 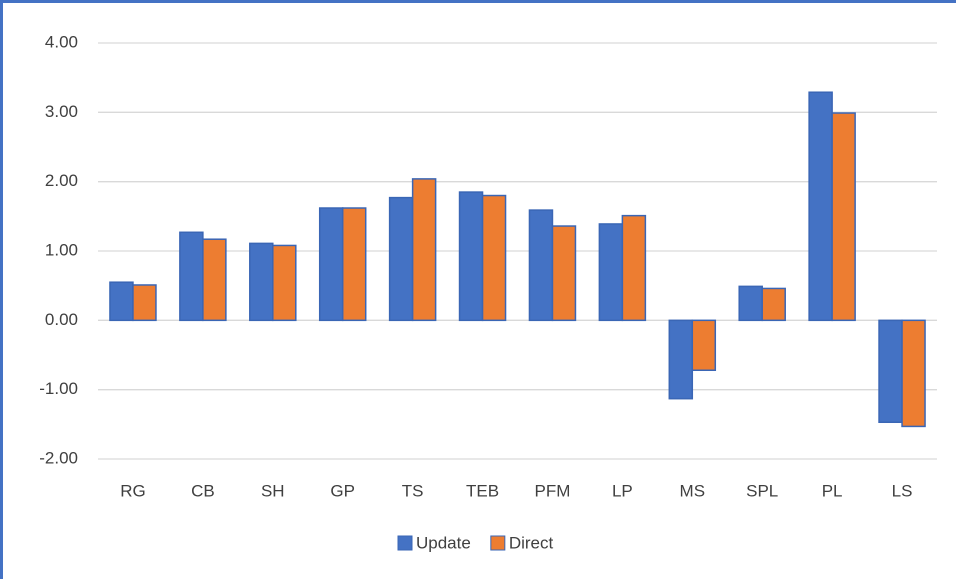 I want to click on x-tick-label: SPL, so click(x=762, y=490).